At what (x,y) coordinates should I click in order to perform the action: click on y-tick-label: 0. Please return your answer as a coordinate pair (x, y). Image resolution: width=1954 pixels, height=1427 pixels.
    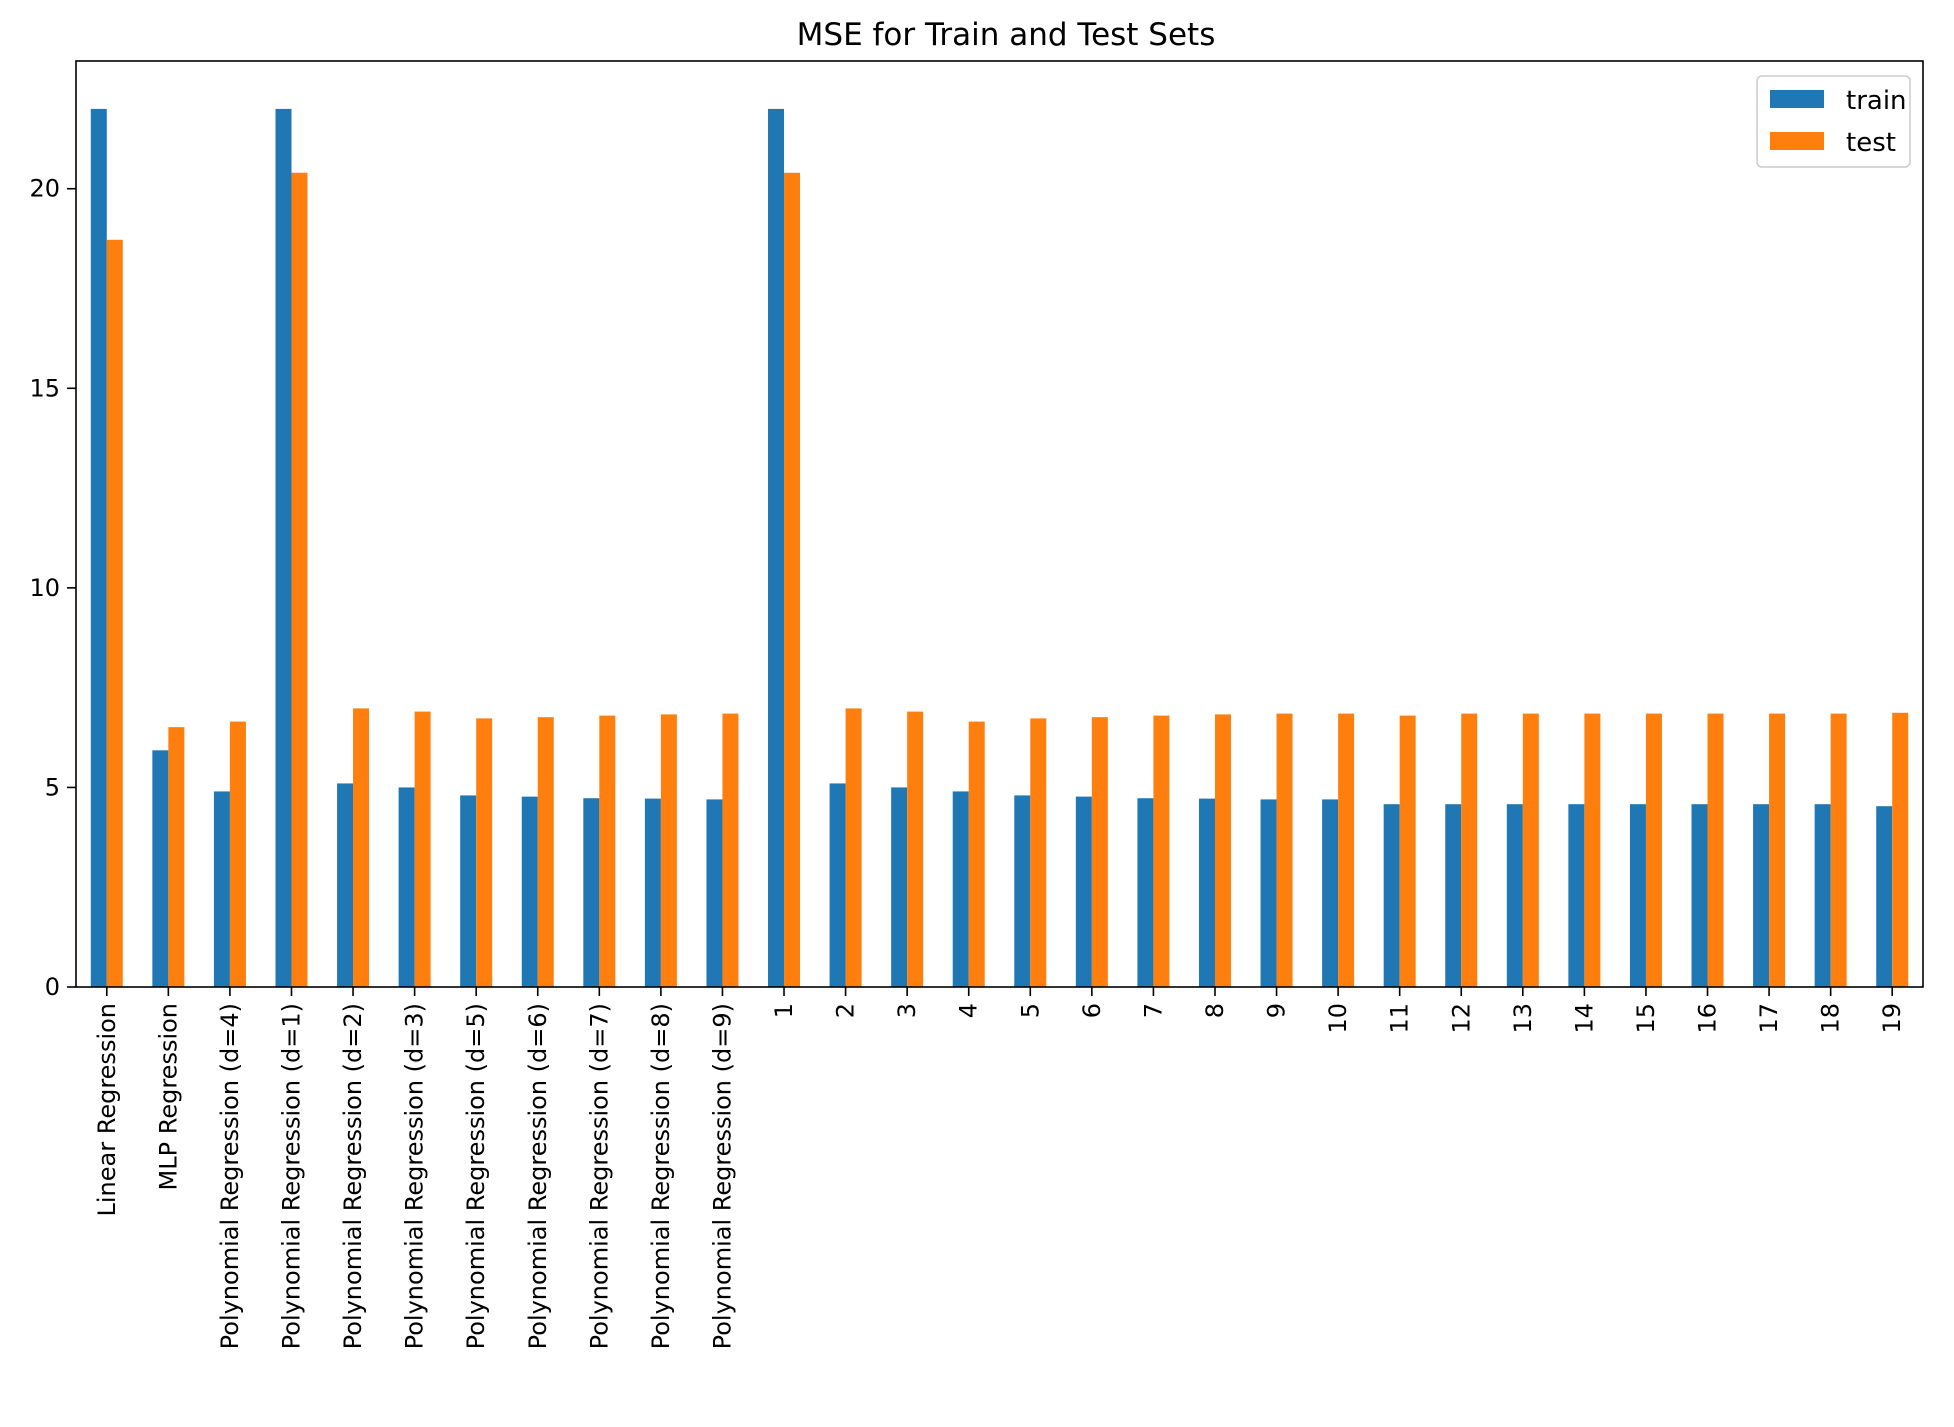
    Looking at the image, I should click on (52, 987).